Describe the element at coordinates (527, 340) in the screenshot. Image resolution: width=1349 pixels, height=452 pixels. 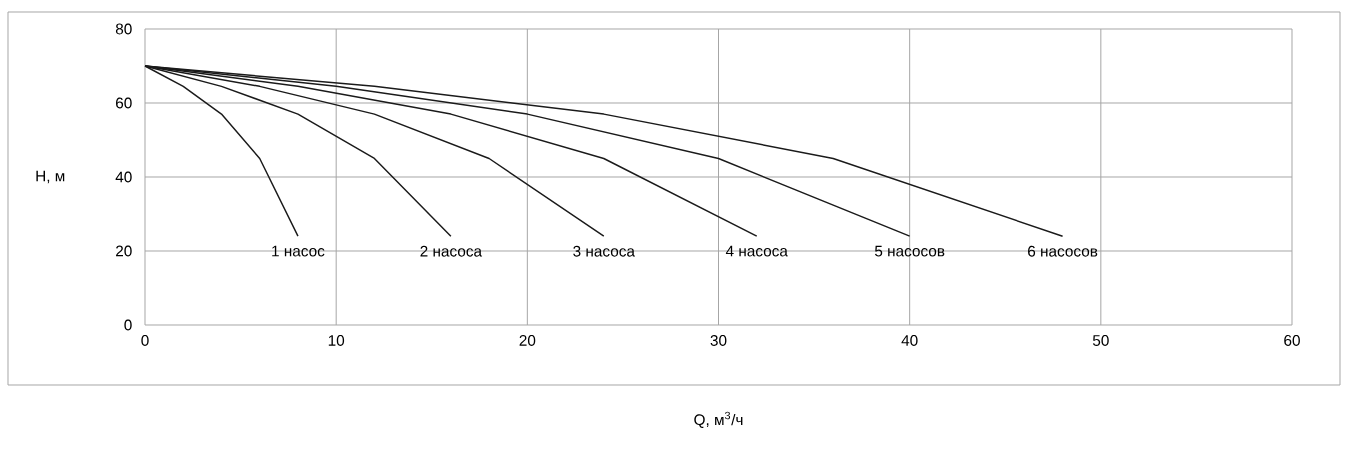
I see `x-tick-label: 20` at that location.